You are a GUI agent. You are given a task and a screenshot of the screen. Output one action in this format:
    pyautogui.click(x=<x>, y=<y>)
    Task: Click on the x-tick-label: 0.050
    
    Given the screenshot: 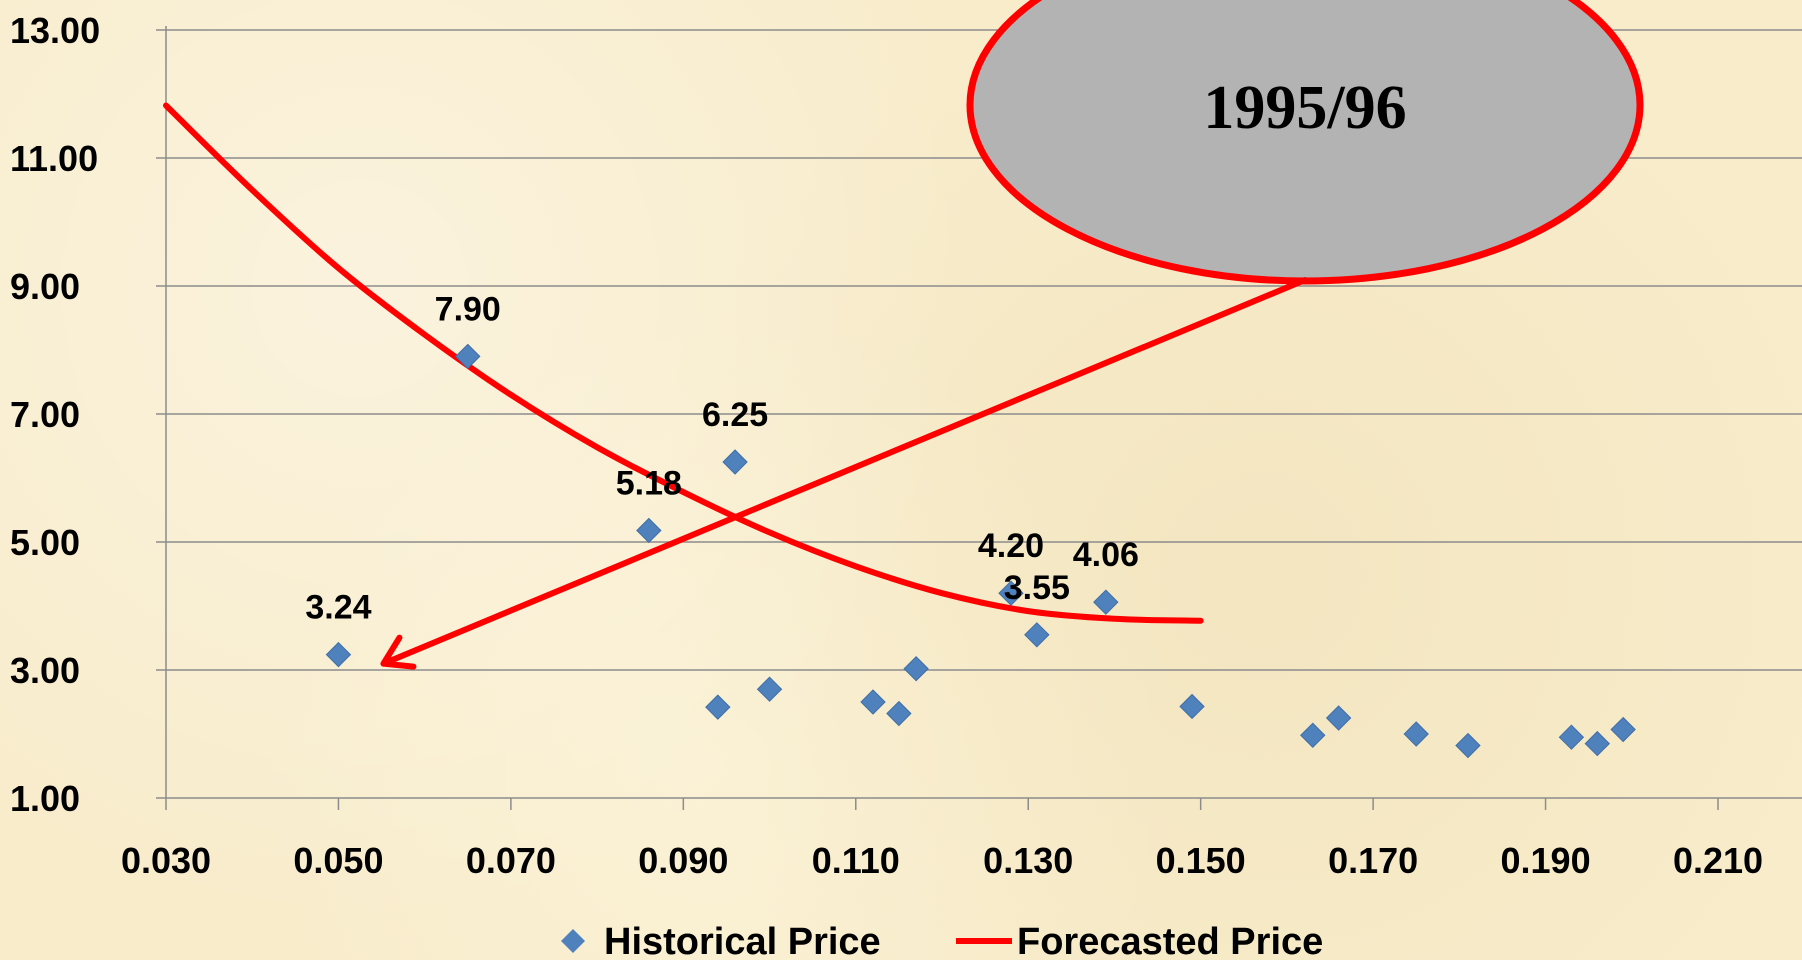 What is the action you would take?
    pyautogui.click(x=338, y=860)
    